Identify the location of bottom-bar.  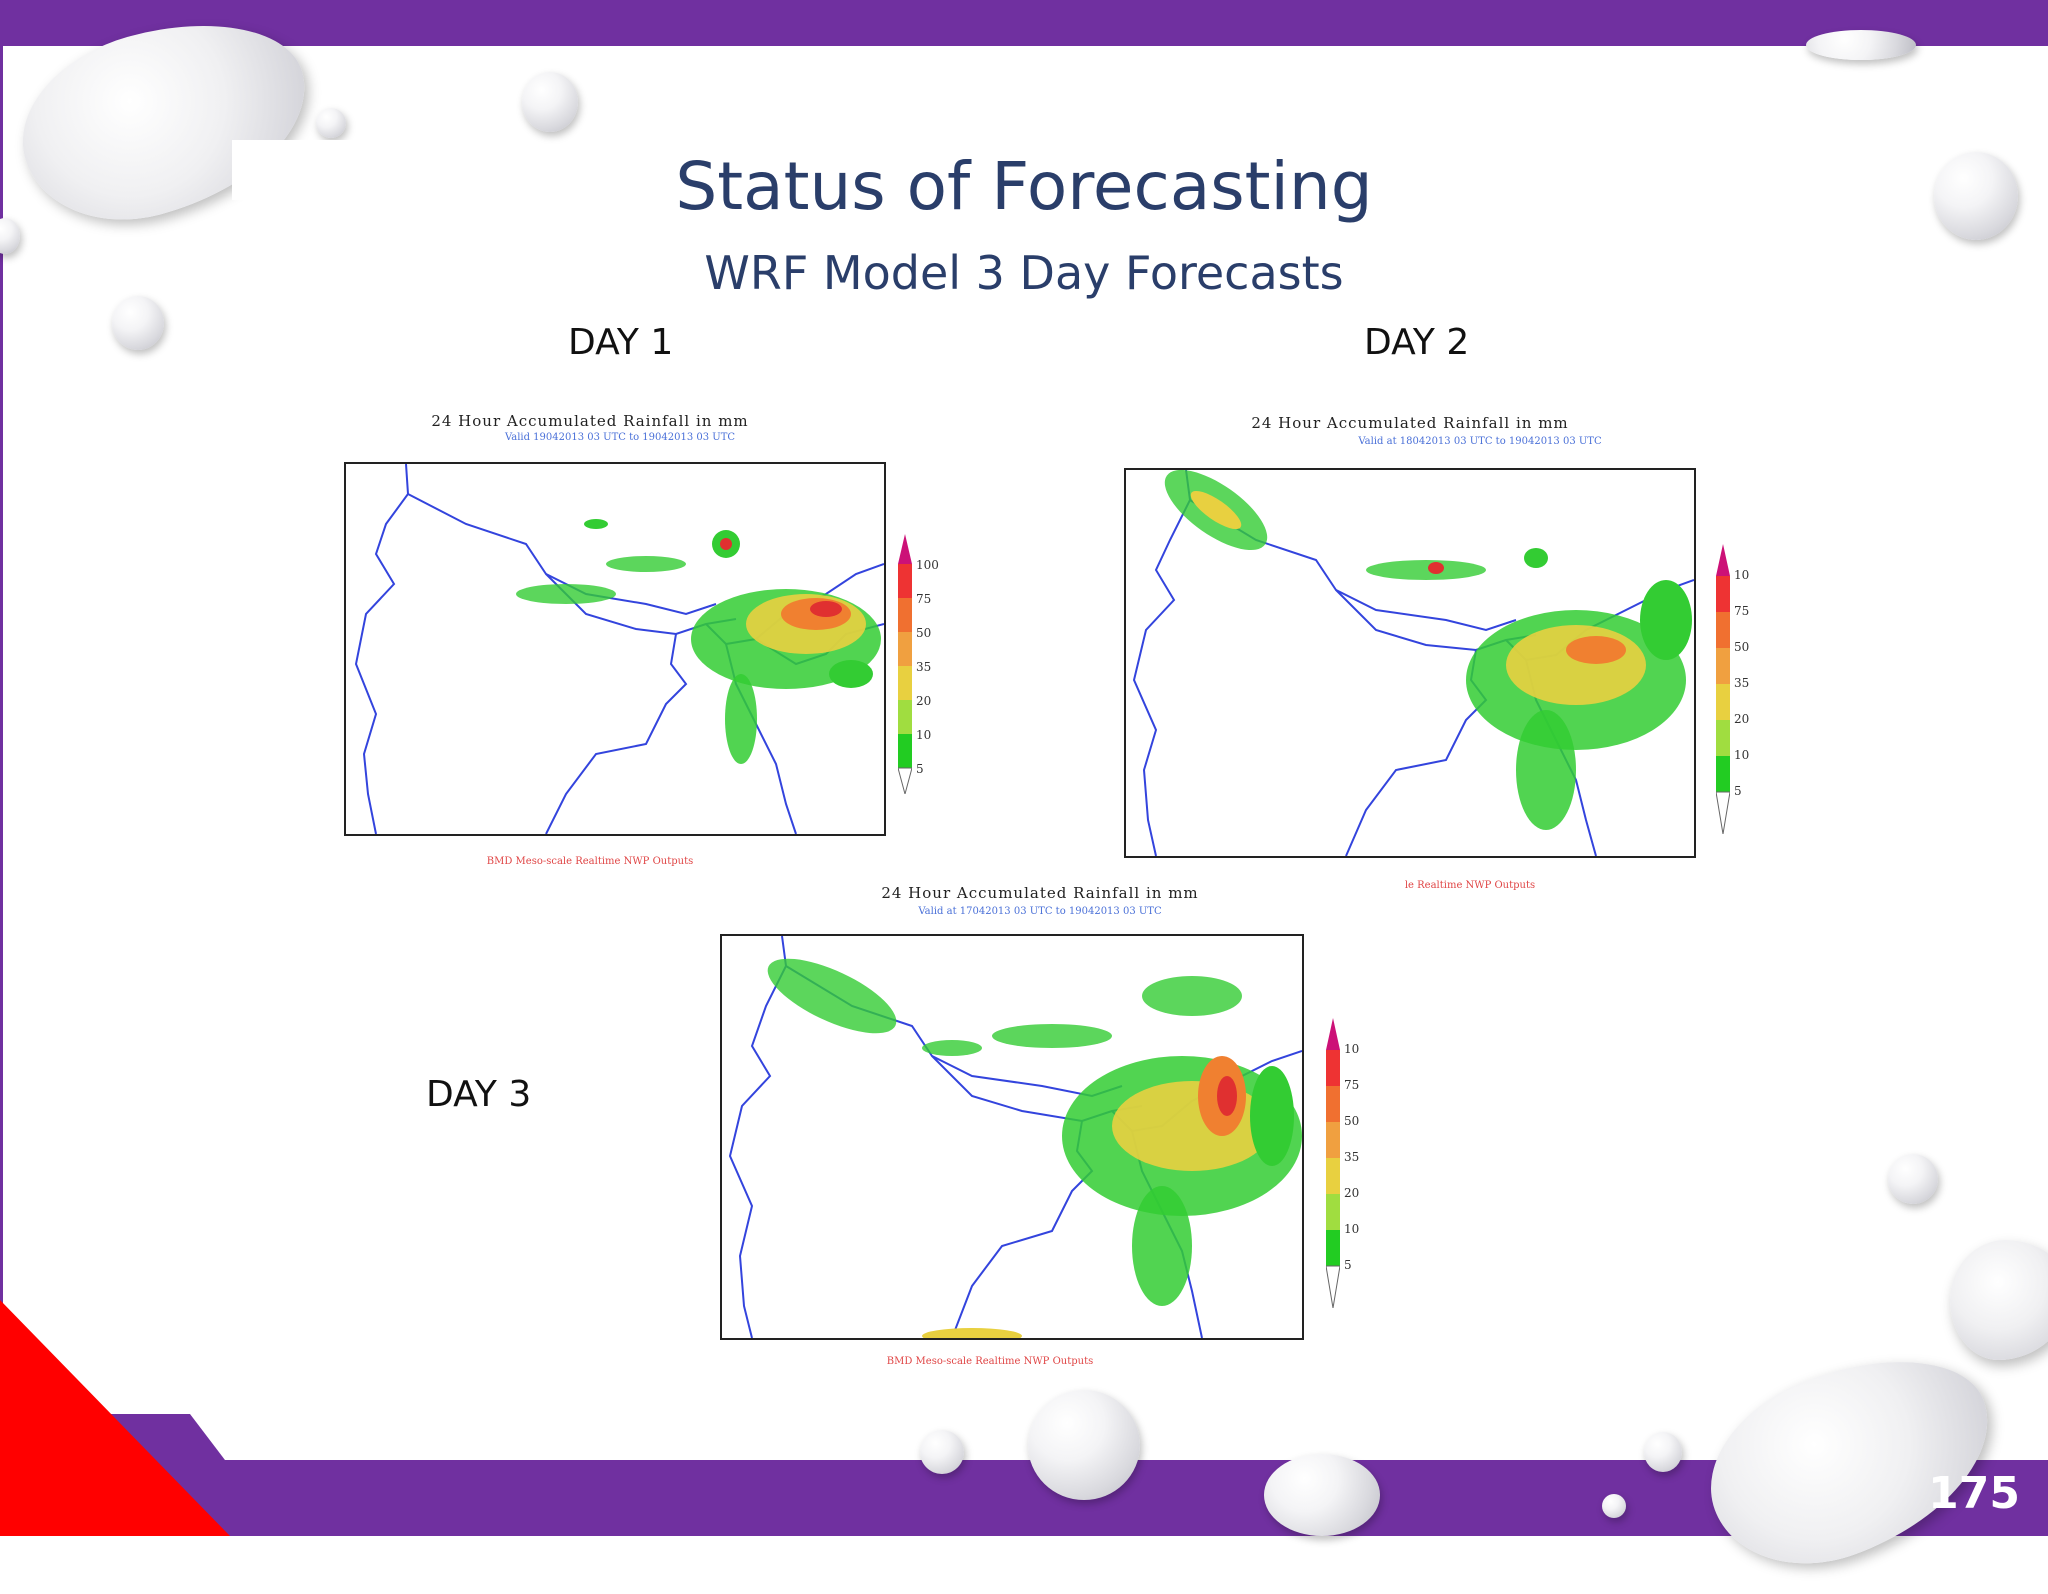
(1024, 1498).